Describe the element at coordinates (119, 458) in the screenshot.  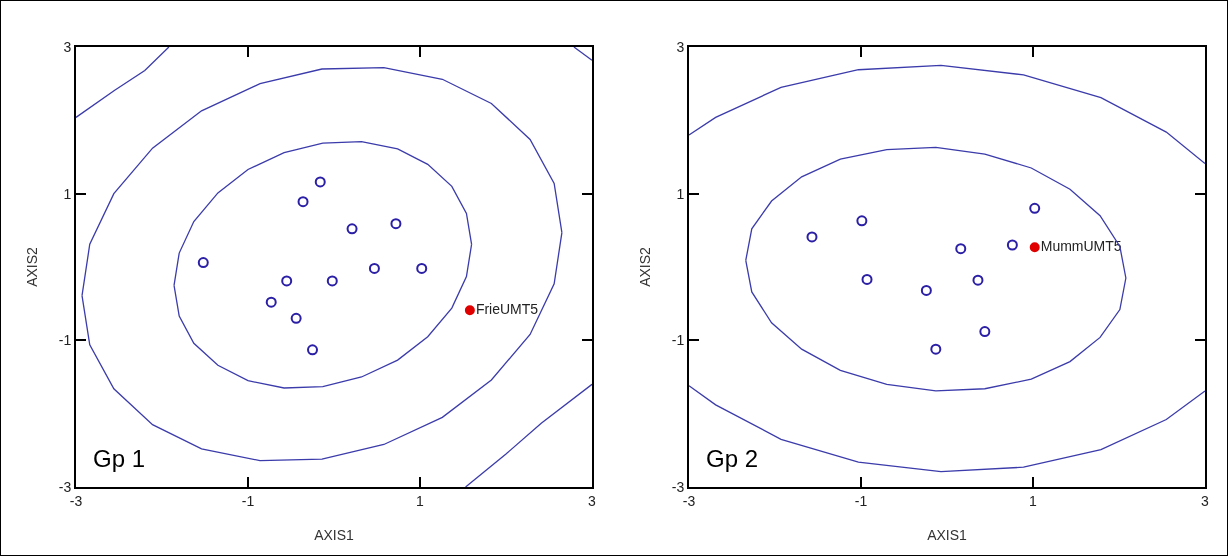
I see `annotation: Gp 1` at that location.